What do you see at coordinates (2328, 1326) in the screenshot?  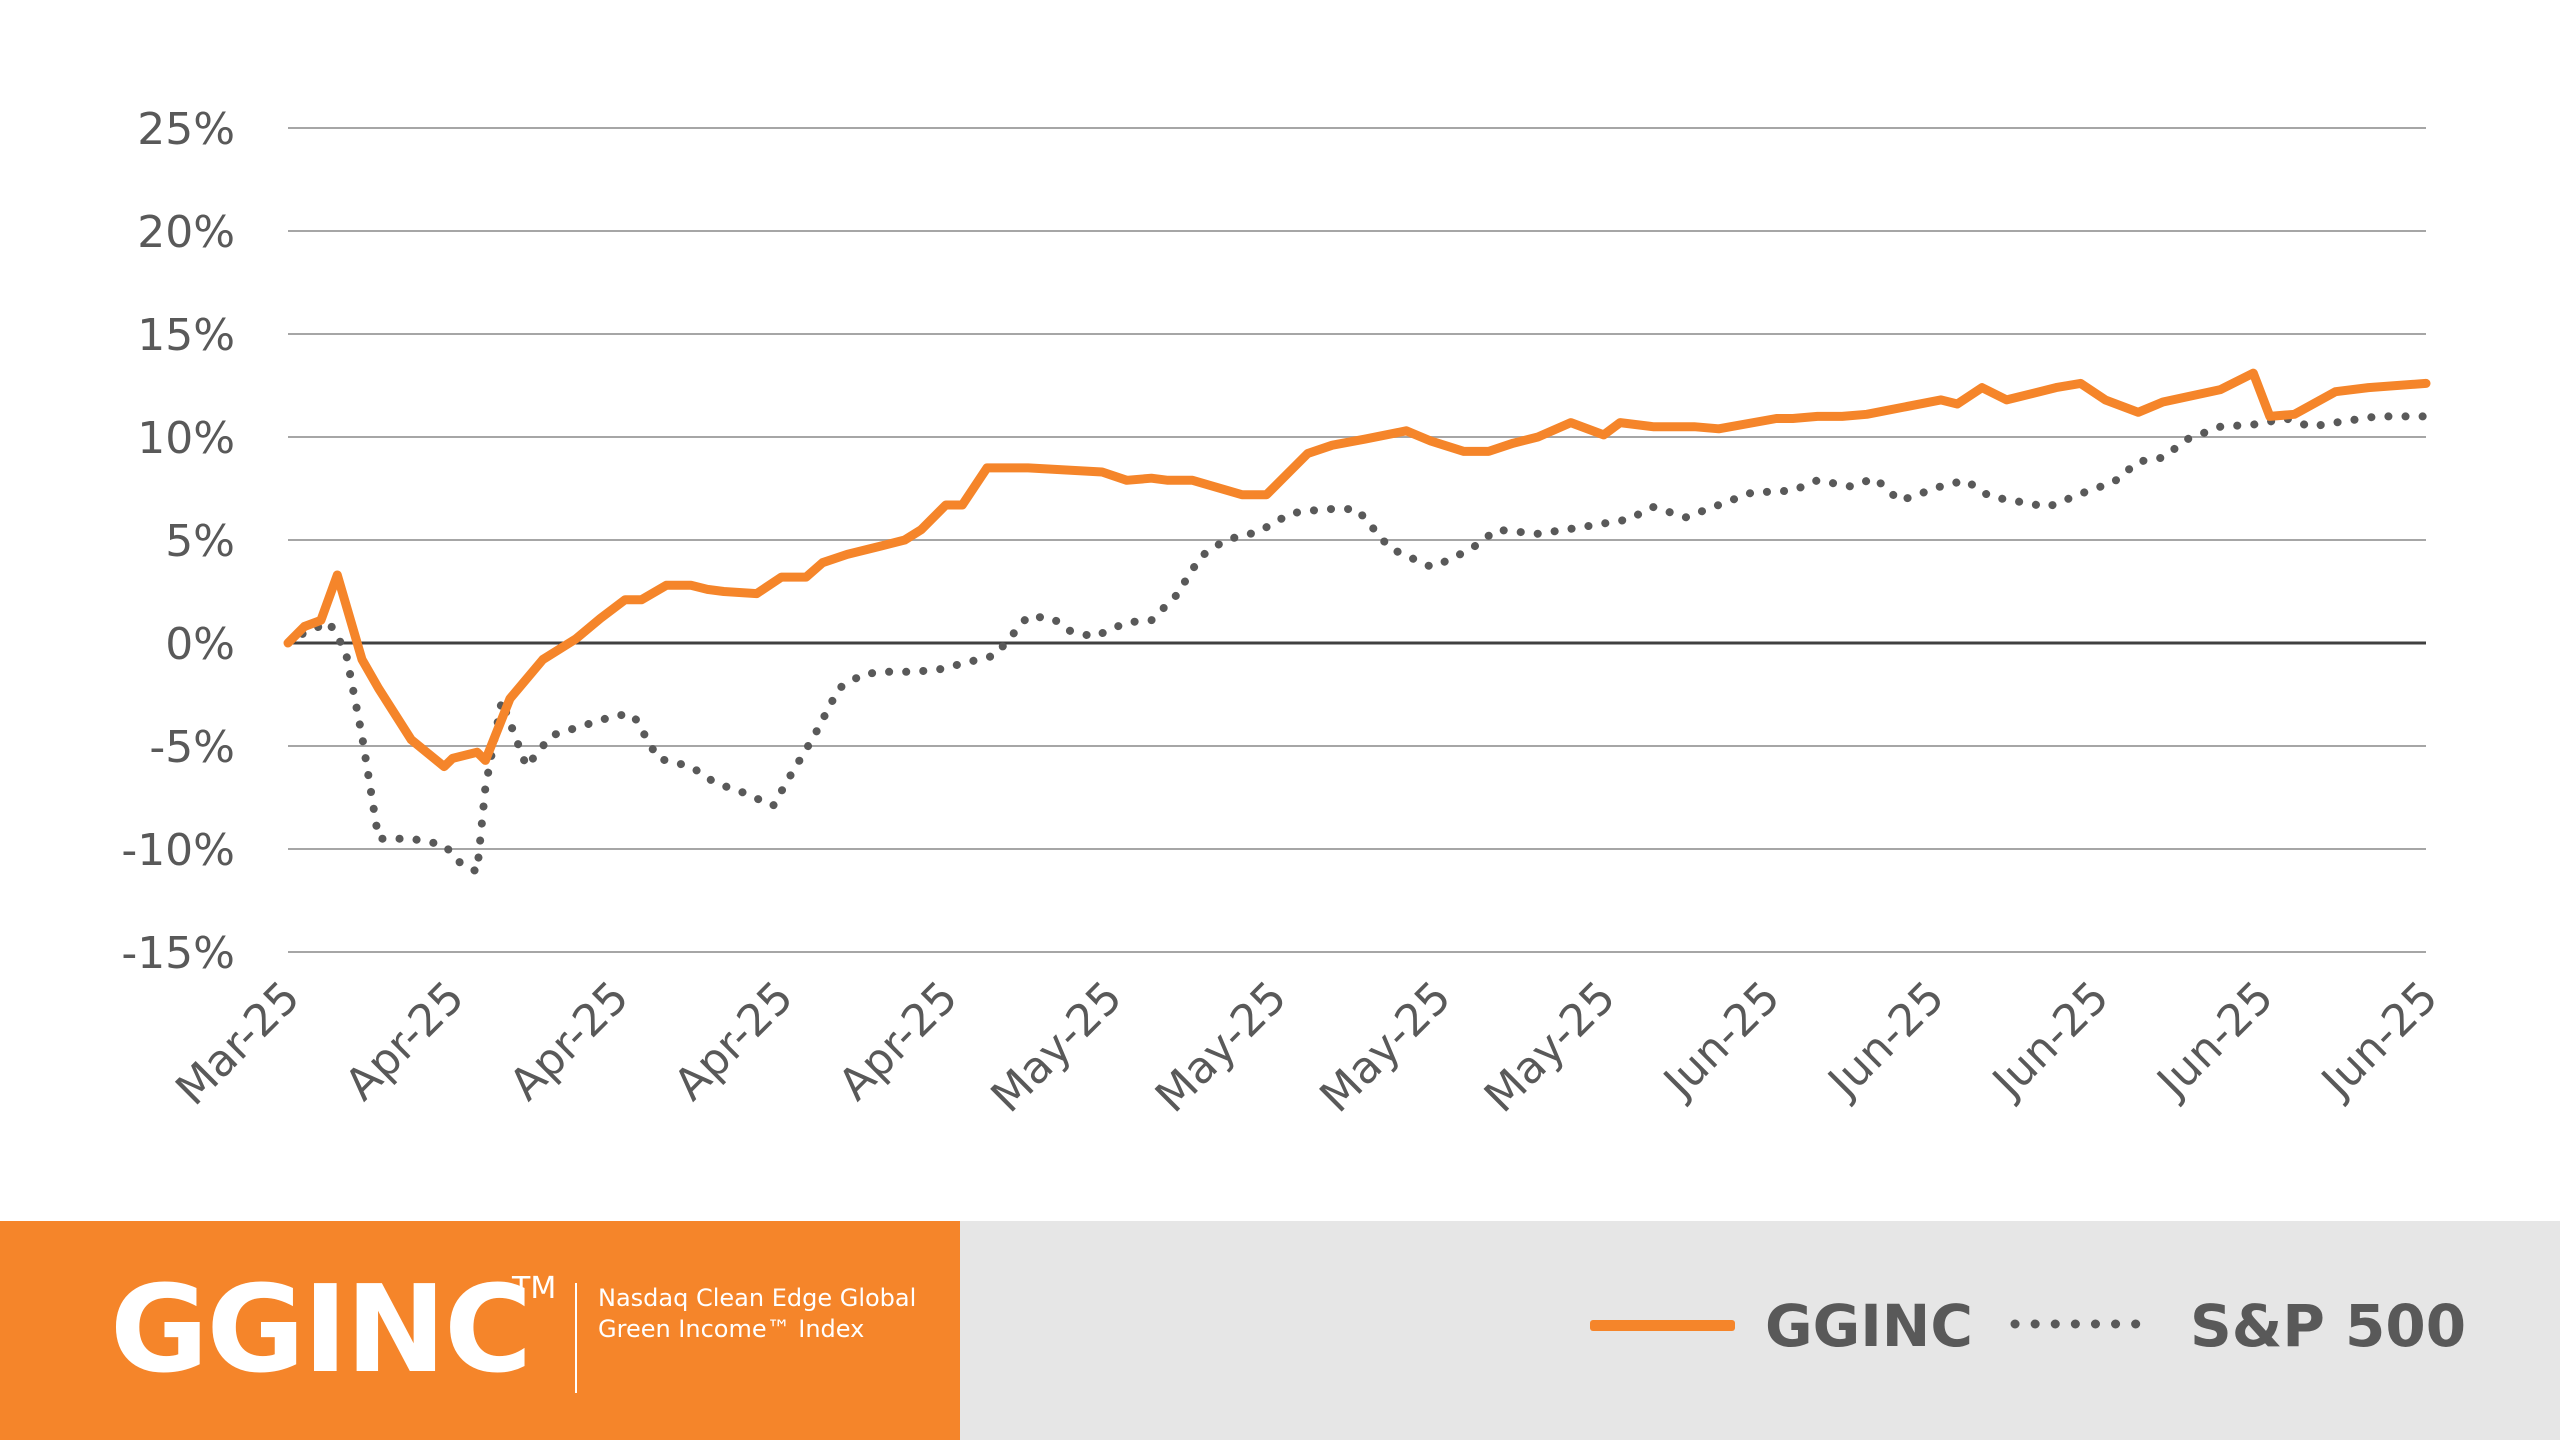 I see `legend-label-sp500: S&P 500` at bounding box center [2328, 1326].